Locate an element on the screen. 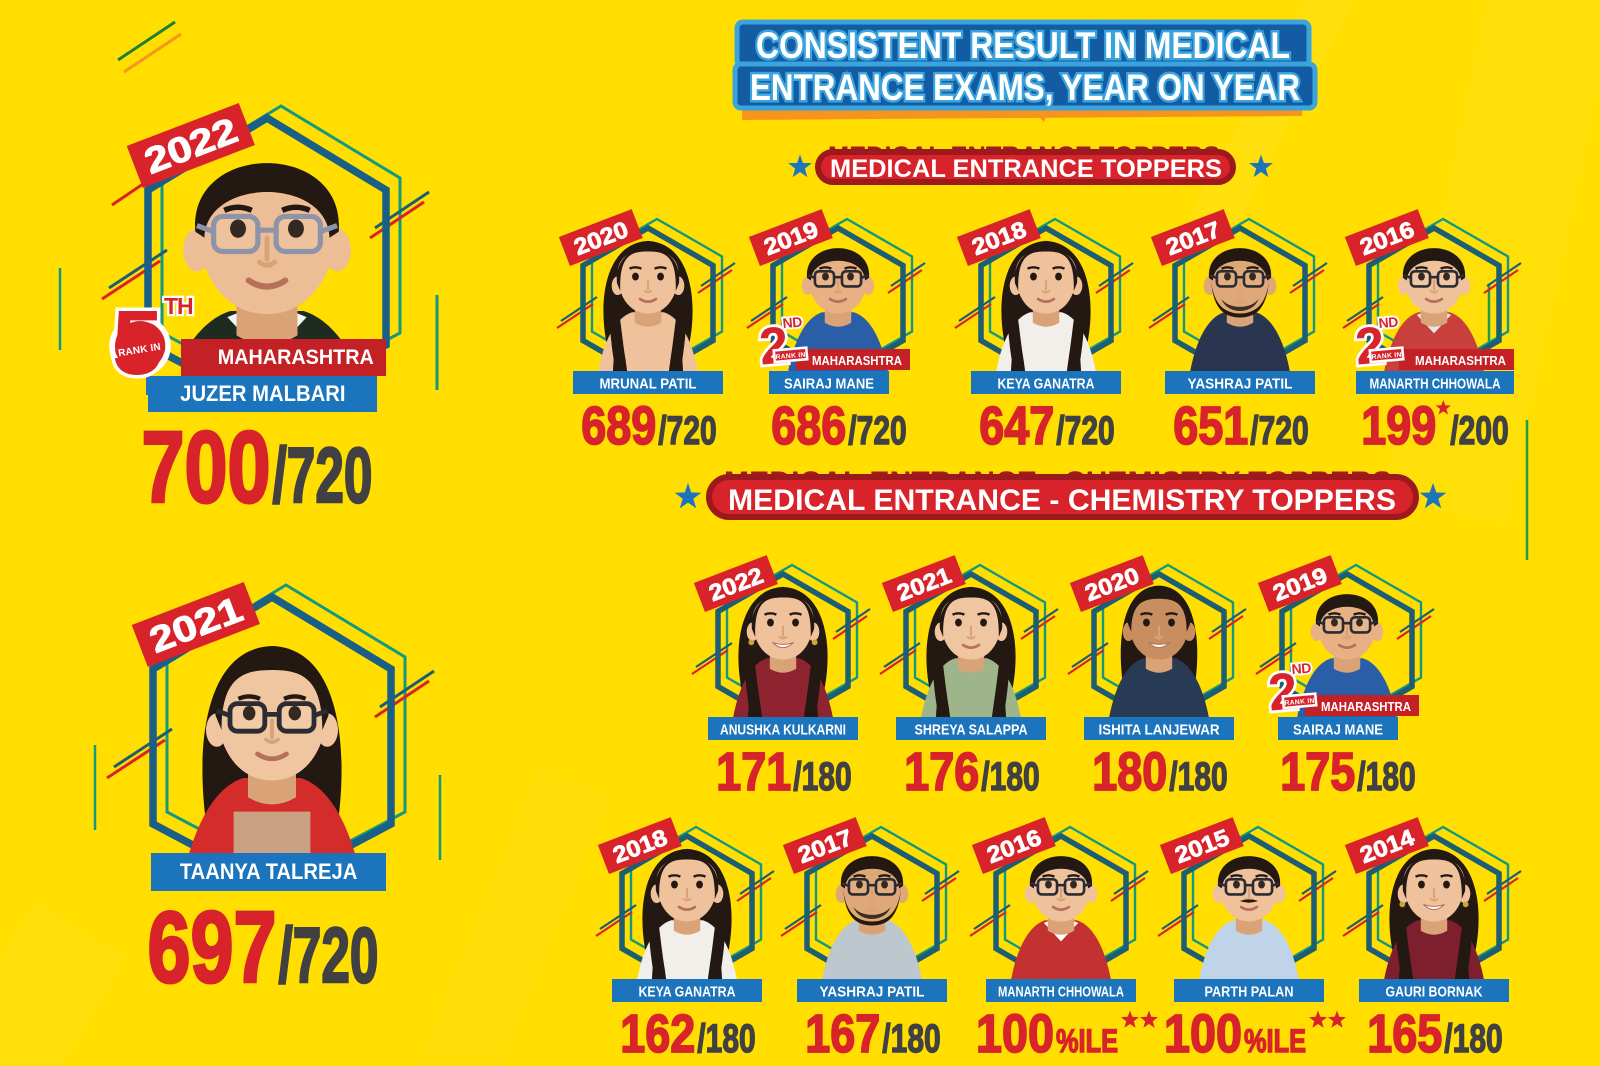  svg-text: ENTRANCE EXAMS, YEAR ON YEAR is located at coordinates (1025, 87).